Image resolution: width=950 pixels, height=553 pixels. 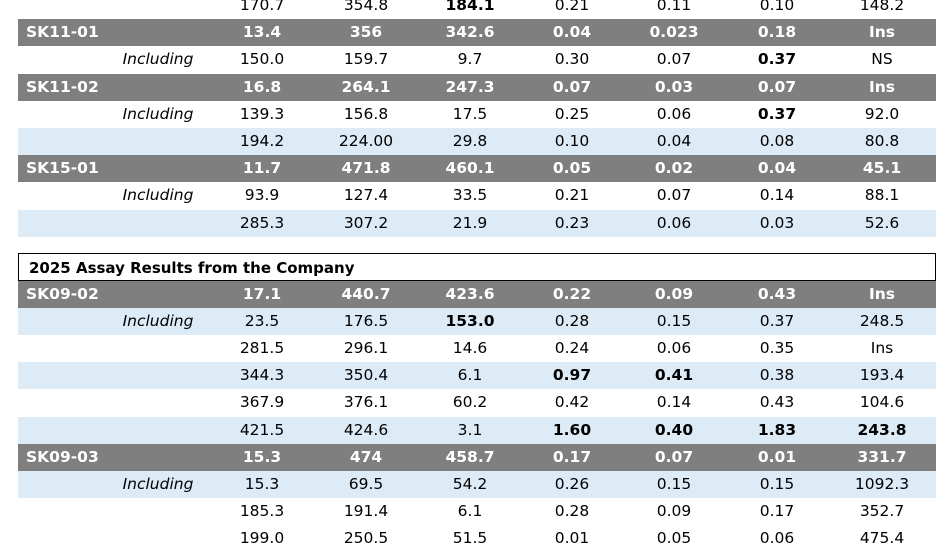 I want to click on grade-d-cell: 45.1, so click(x=882, y=168).